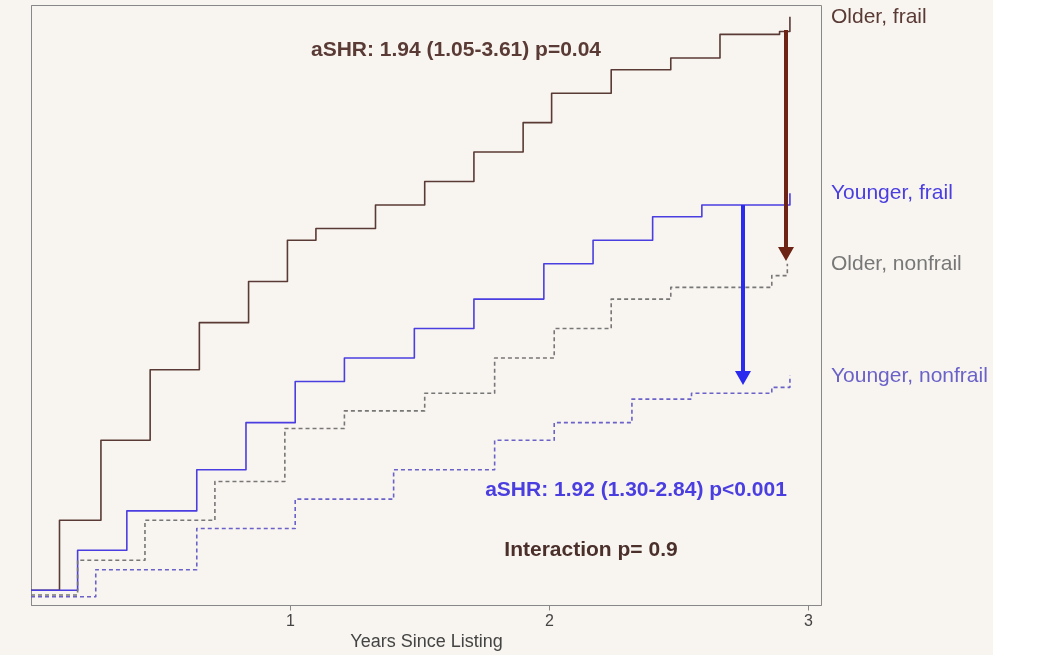 The height and width of the screenshot is (672, 1059). What do you see at coordinates (879, 15) in the screenshot?
I see `series-label: Older, frail` at bounding box center [879, 15].